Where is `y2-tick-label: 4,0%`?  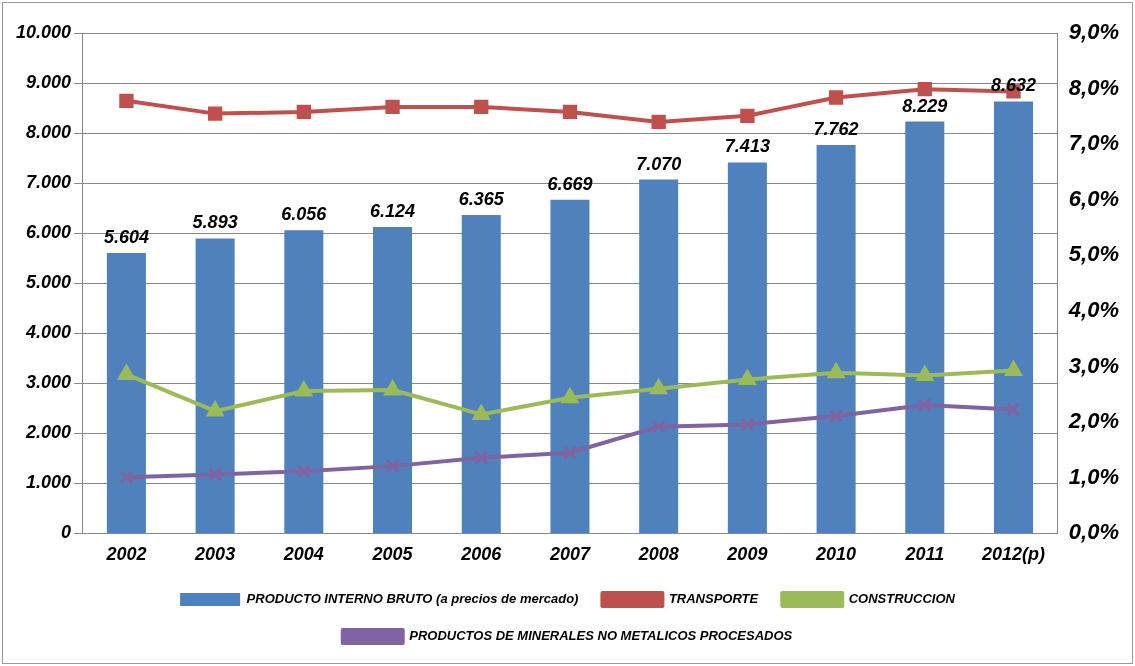
y2-tick-label: 4,0% is located at coordinates (1093, 310).